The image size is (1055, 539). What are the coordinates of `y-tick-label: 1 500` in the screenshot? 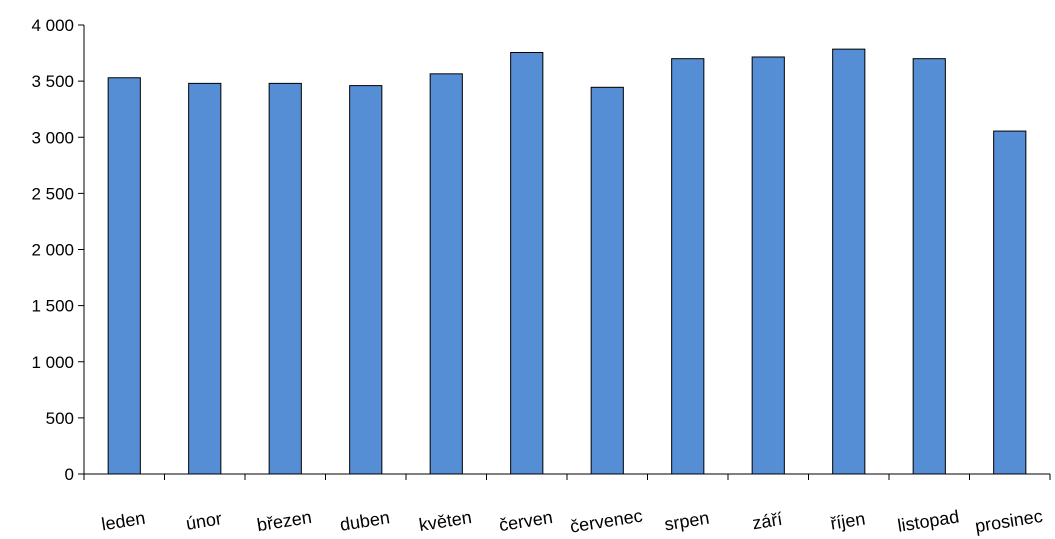 It's located at (52, 306).